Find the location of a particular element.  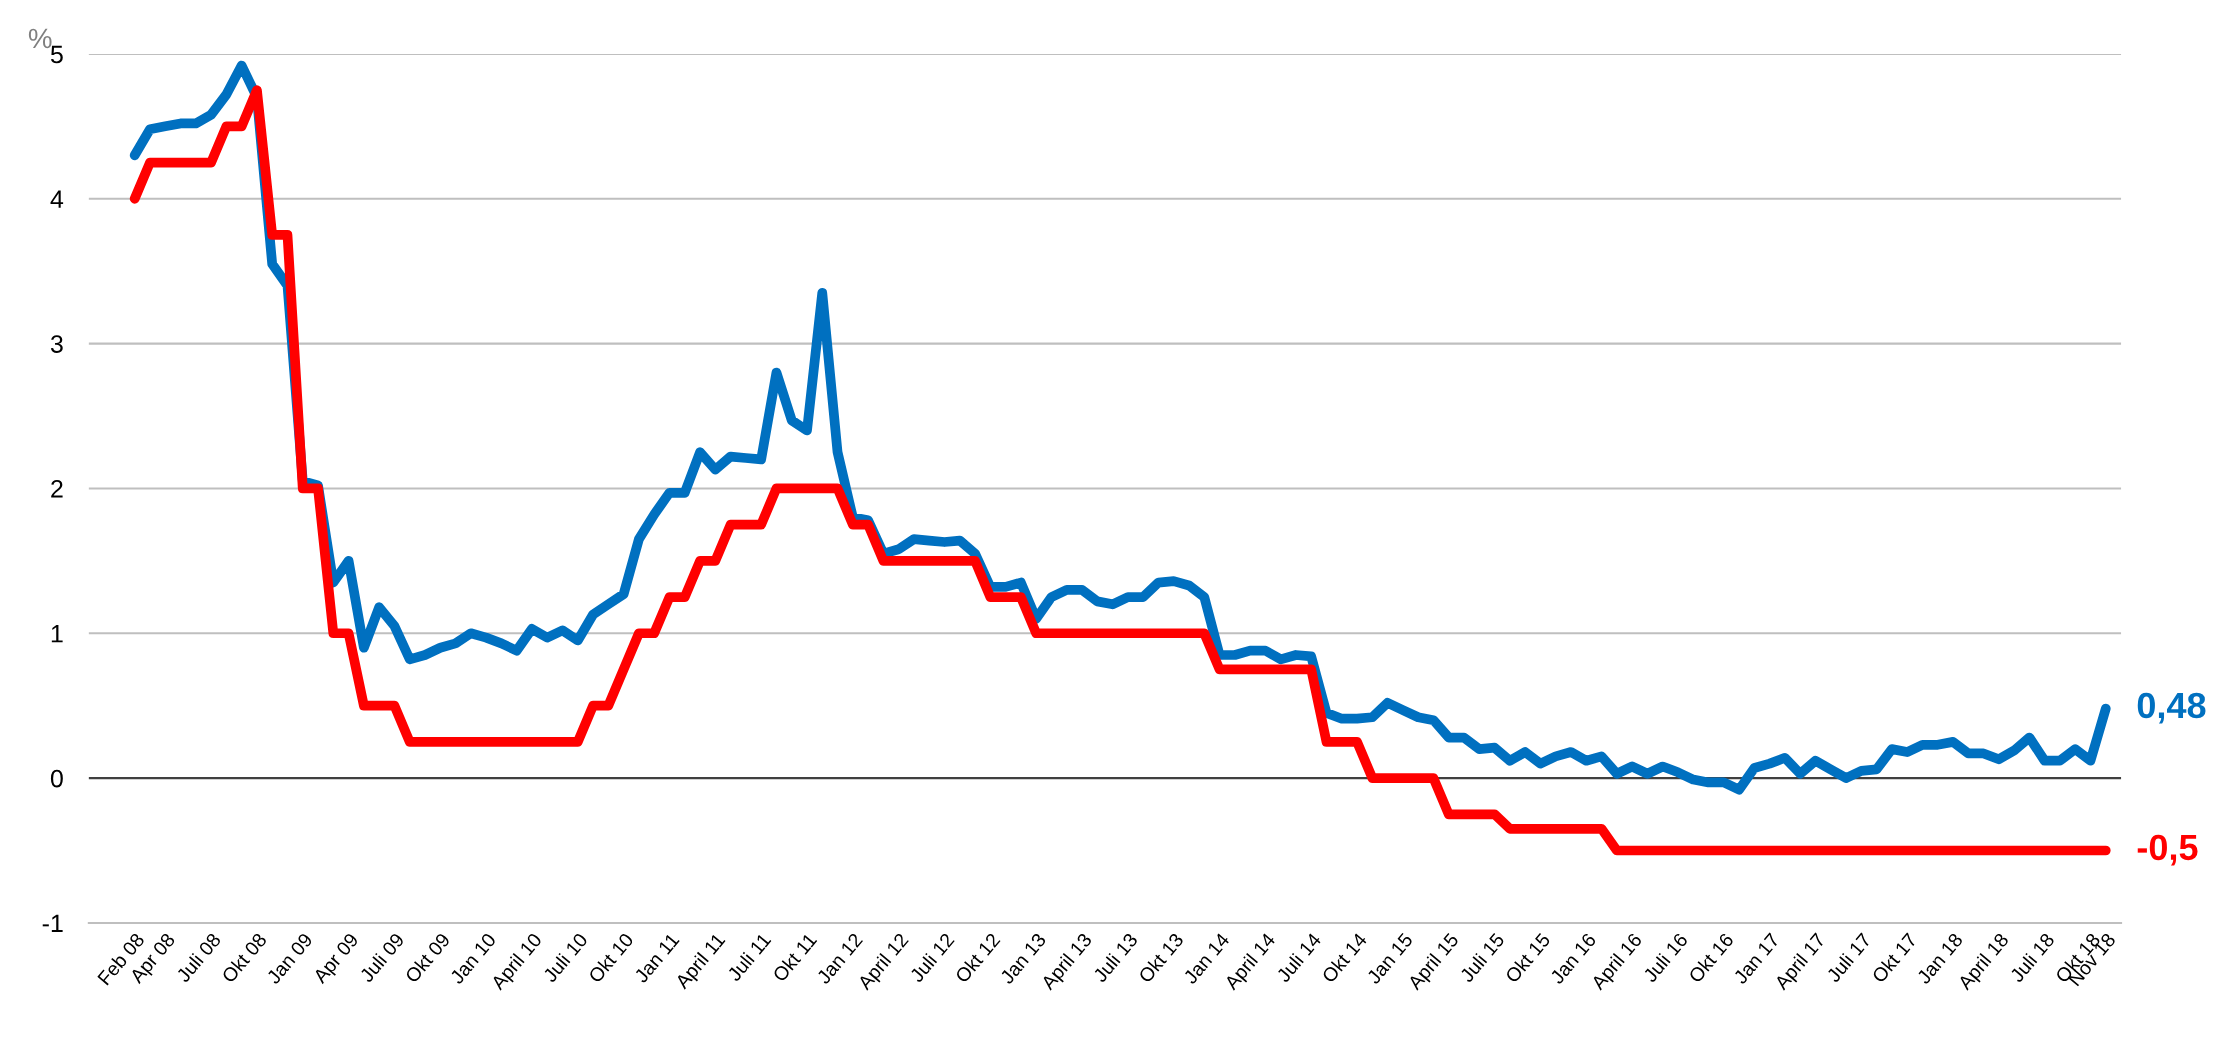

x-tick-label: Okt 09 is located at coordinates (427, 957).